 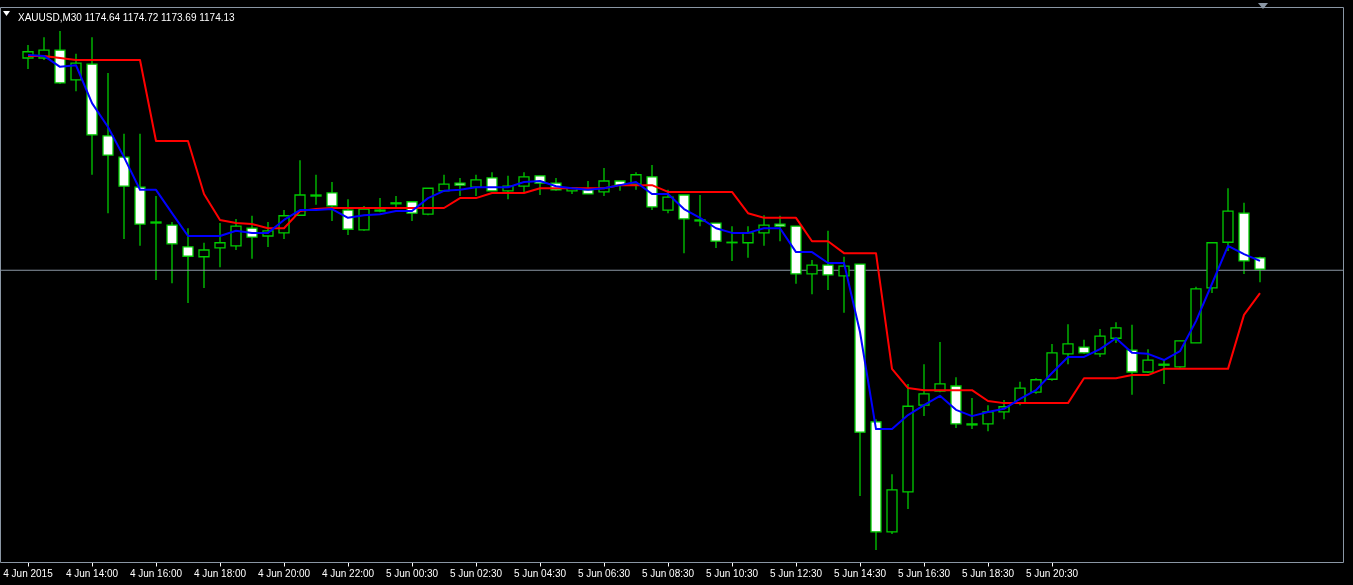 I want to click on x-tick-label: 5 Jun 20:30, so click(x=1052, y=573).